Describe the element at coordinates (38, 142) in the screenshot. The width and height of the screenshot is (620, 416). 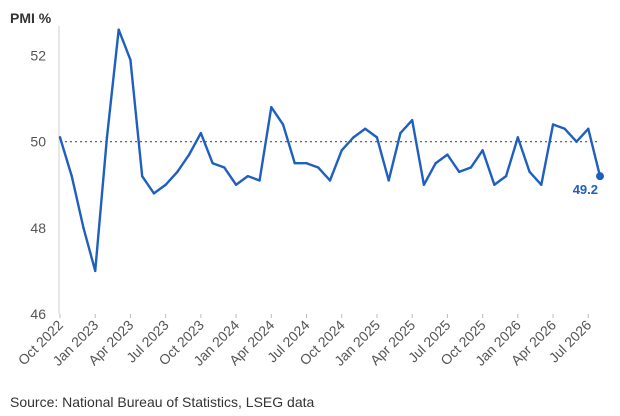
I see `y-tick-label: 50` at that location.